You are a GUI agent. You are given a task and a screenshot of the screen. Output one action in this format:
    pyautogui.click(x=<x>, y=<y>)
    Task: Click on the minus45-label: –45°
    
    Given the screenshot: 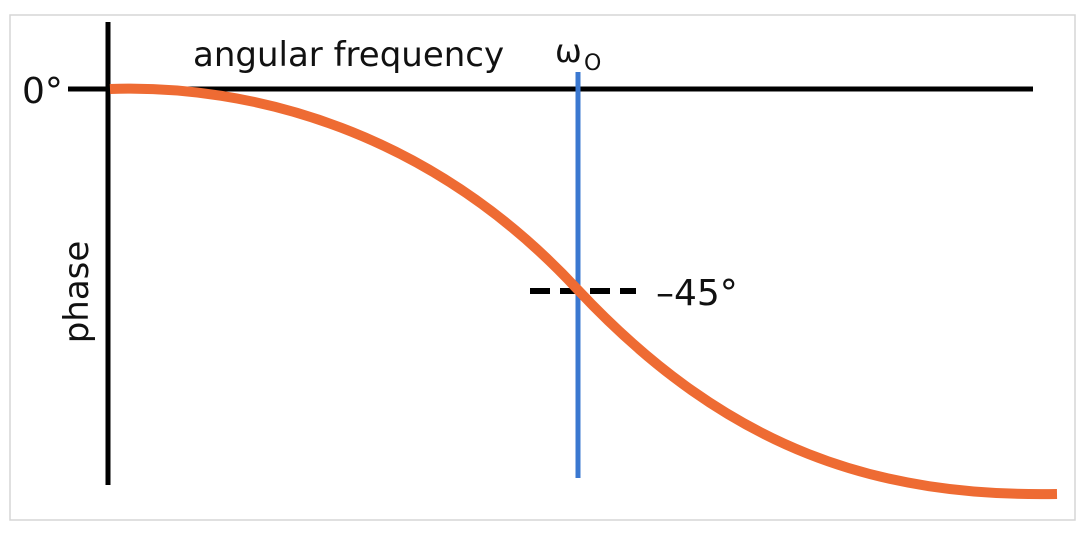 What is the action you would take?
    pyautogui.click(x=697, y=293)
    